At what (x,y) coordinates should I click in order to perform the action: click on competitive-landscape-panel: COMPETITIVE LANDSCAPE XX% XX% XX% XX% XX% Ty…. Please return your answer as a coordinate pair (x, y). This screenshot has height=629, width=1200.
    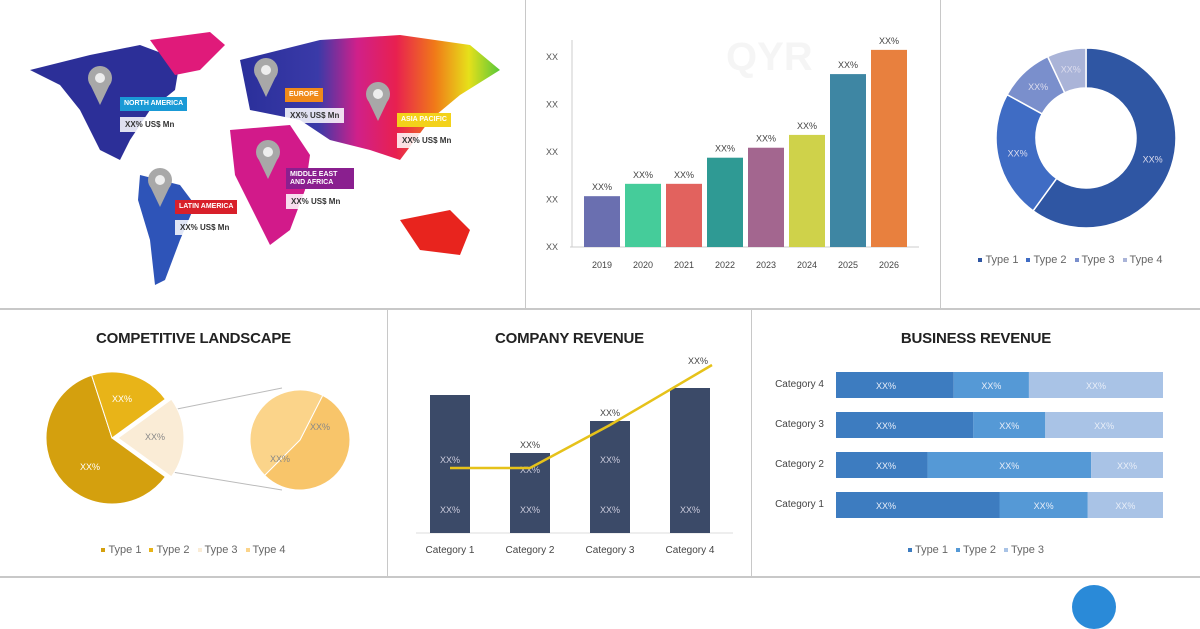
    Looking at the image, I should click on (193, 443).